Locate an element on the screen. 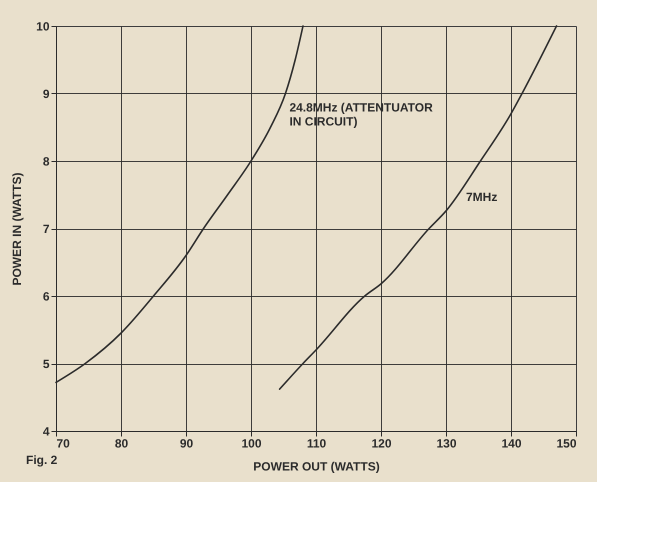 The image size is (668, 535). series-label: 7MHz is located at coordinates (482, 197).